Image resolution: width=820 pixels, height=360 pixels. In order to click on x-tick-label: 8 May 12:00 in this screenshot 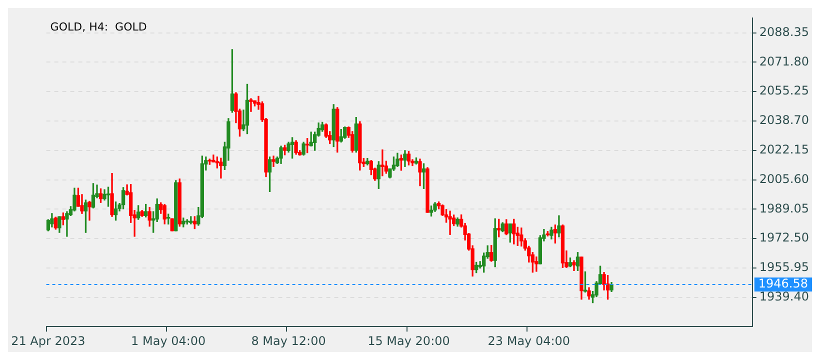, I will do `click(288, 341)`.